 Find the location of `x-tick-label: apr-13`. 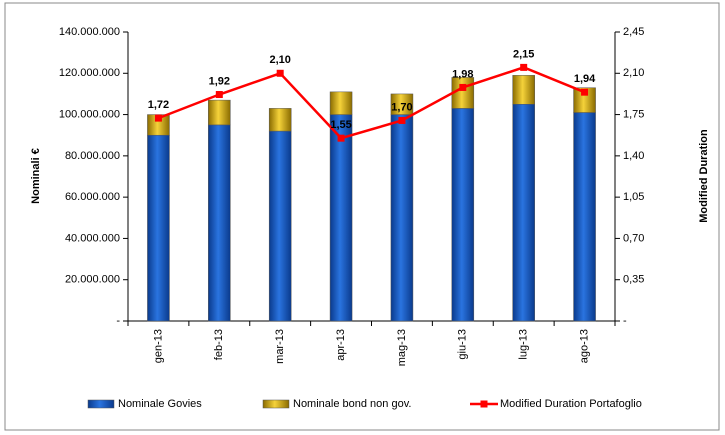

x-tick-label: apr-13 is located at coordinates (341, 345).